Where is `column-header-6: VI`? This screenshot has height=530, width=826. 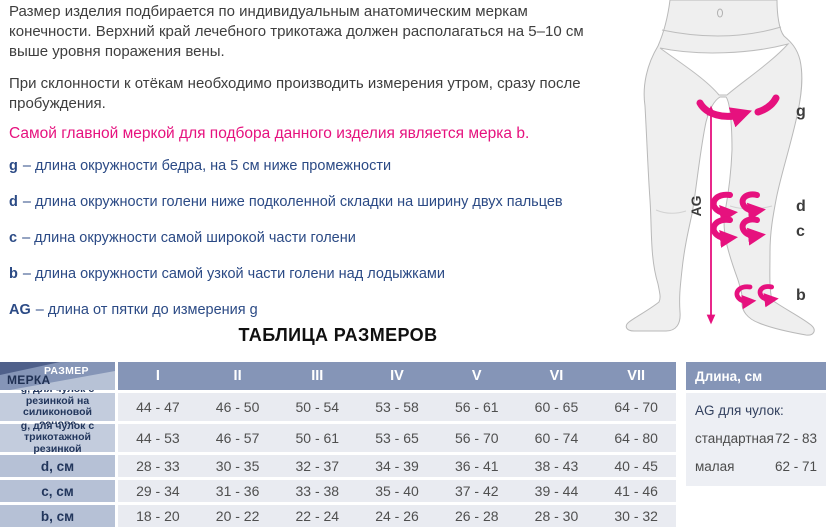 column-header-6: VI is located at coordinates (556, 376).